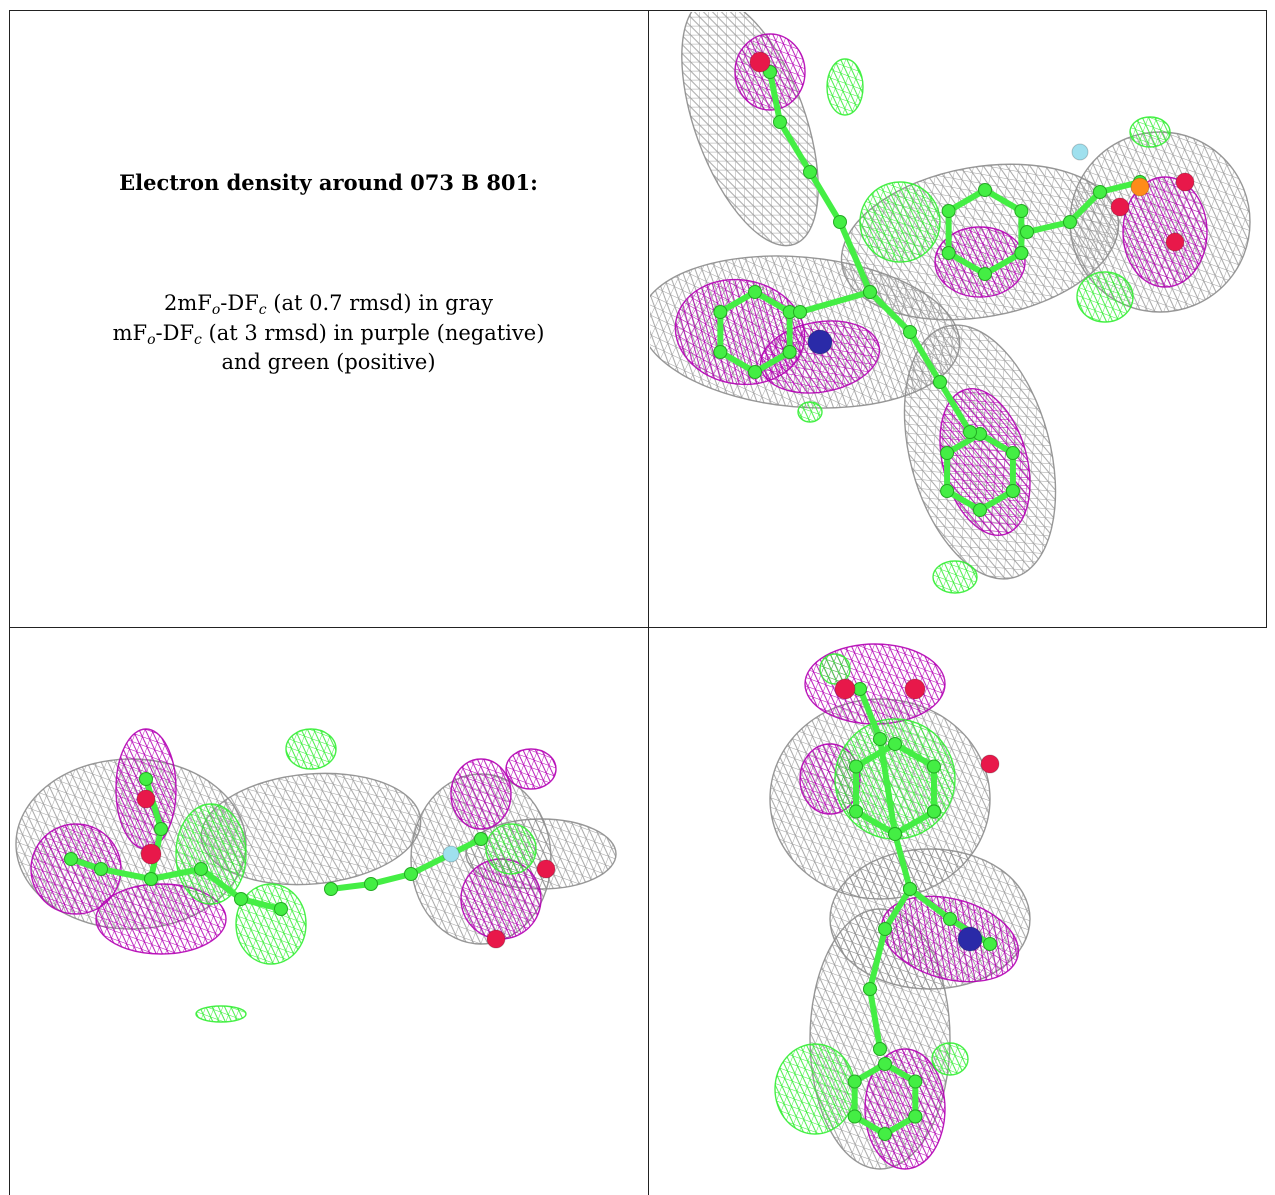 This screenshot has height=1195, width=1275. Describe the element at coordinates (328, 362) in the screenshot. I see `legend-positive-line: and green (positive)` at that location.